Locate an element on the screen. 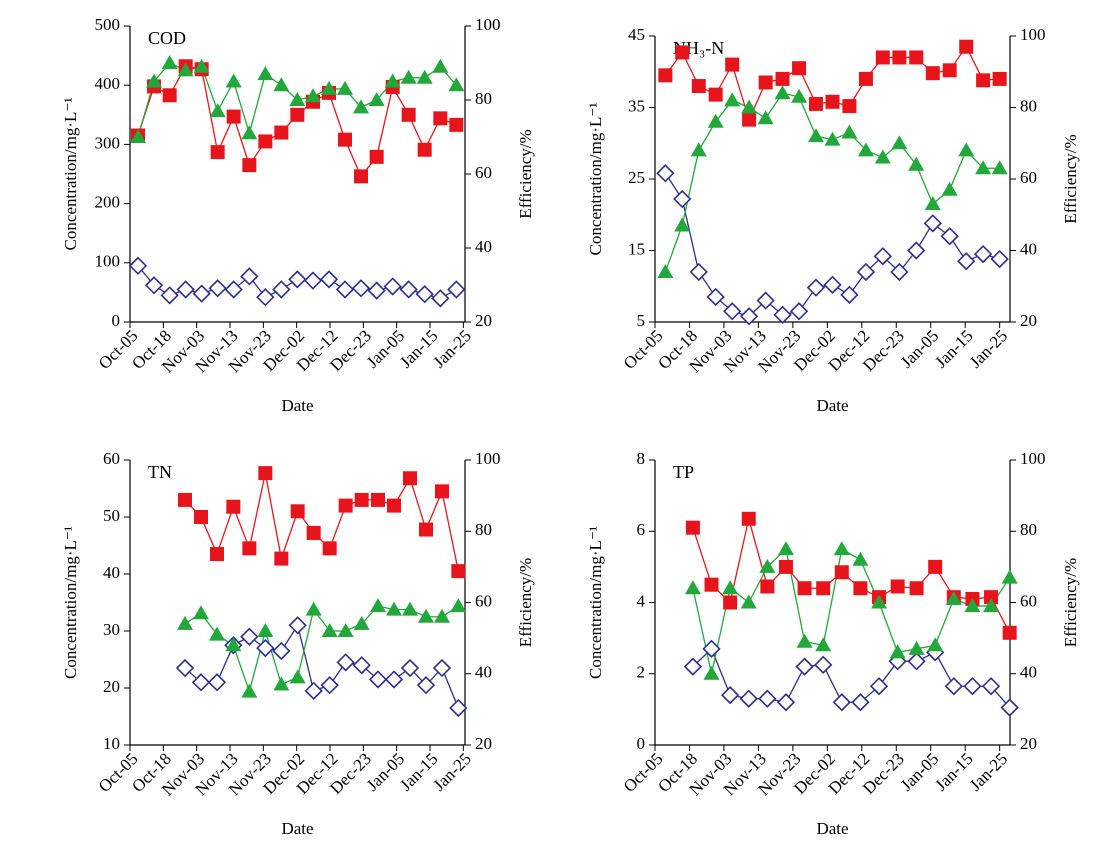 The width and height of the screenshot is (1114, 851). y-tick-label: 30 is located at coordinates (111, 629).